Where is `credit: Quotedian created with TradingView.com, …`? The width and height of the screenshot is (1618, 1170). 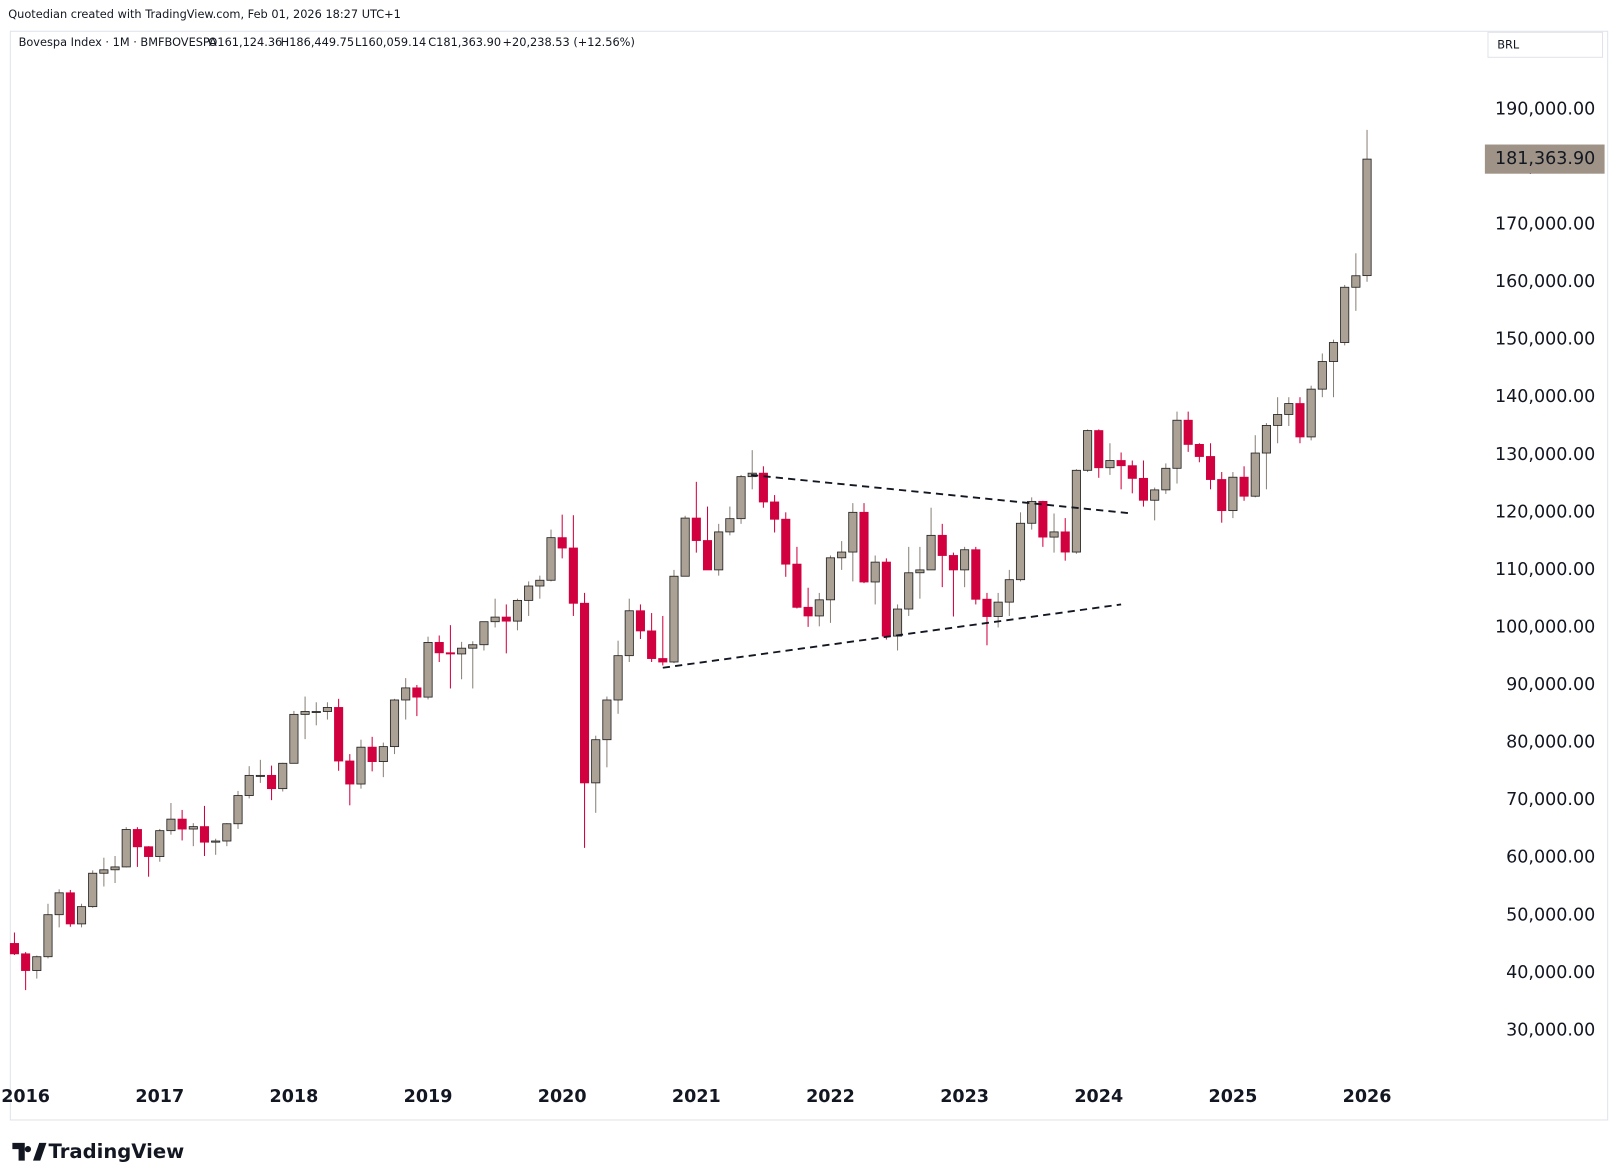
credit: Quotedian created with TradingView.com, … is located at coordinates (204, 14).